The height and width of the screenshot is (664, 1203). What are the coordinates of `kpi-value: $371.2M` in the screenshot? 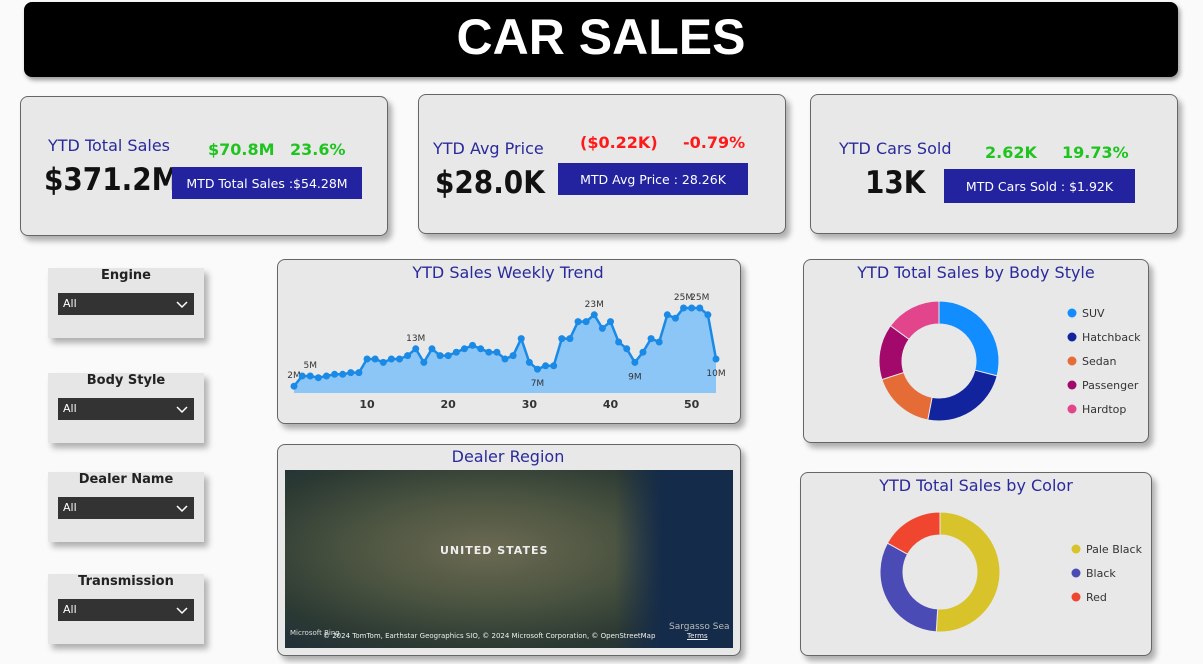 It's located at (112, 180).